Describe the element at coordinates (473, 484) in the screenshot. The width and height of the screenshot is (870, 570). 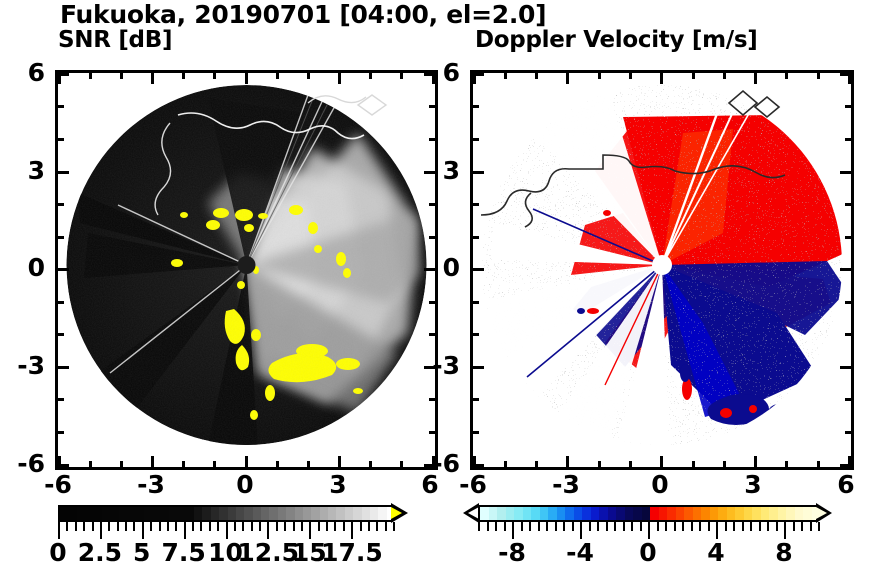
I see `doppler-xtick-m6: -6` at that location.